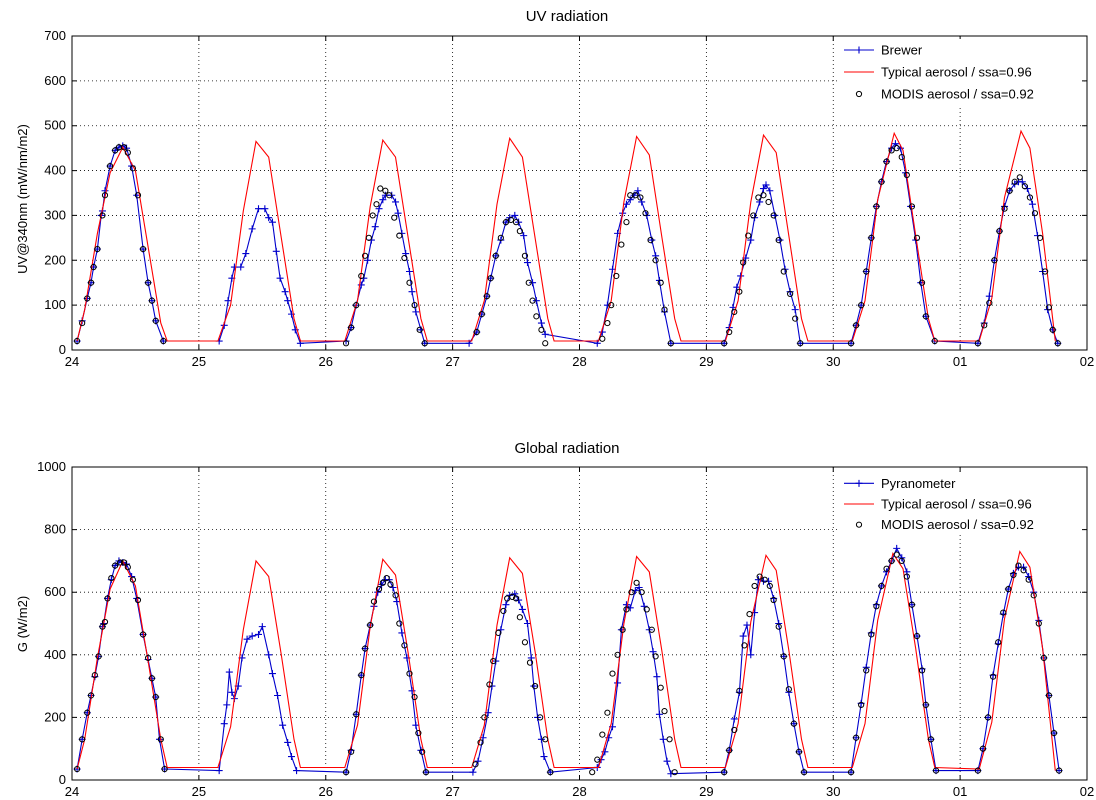 The height and width of the screenshot is (800, 1096). What do you see at coordinates (918, 483) in the screenshot?
I see `legend-label: Pyranometer` at bounding box center [918, 483].